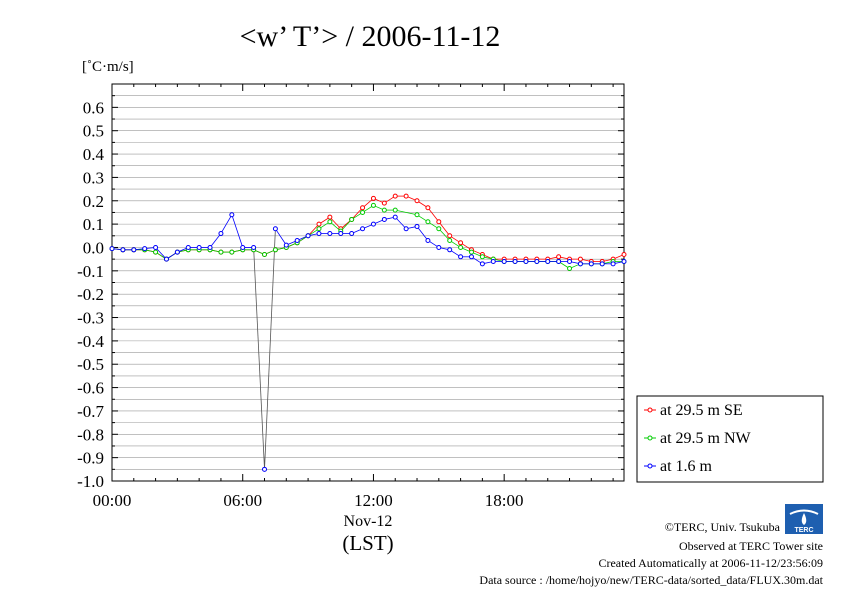 The width and height of the screenshot is (842, 595). What do you see at coordinates (93, 131) in the screenshot?
I see `y-tick-label: 0.5` at bounding box center [93, 131].